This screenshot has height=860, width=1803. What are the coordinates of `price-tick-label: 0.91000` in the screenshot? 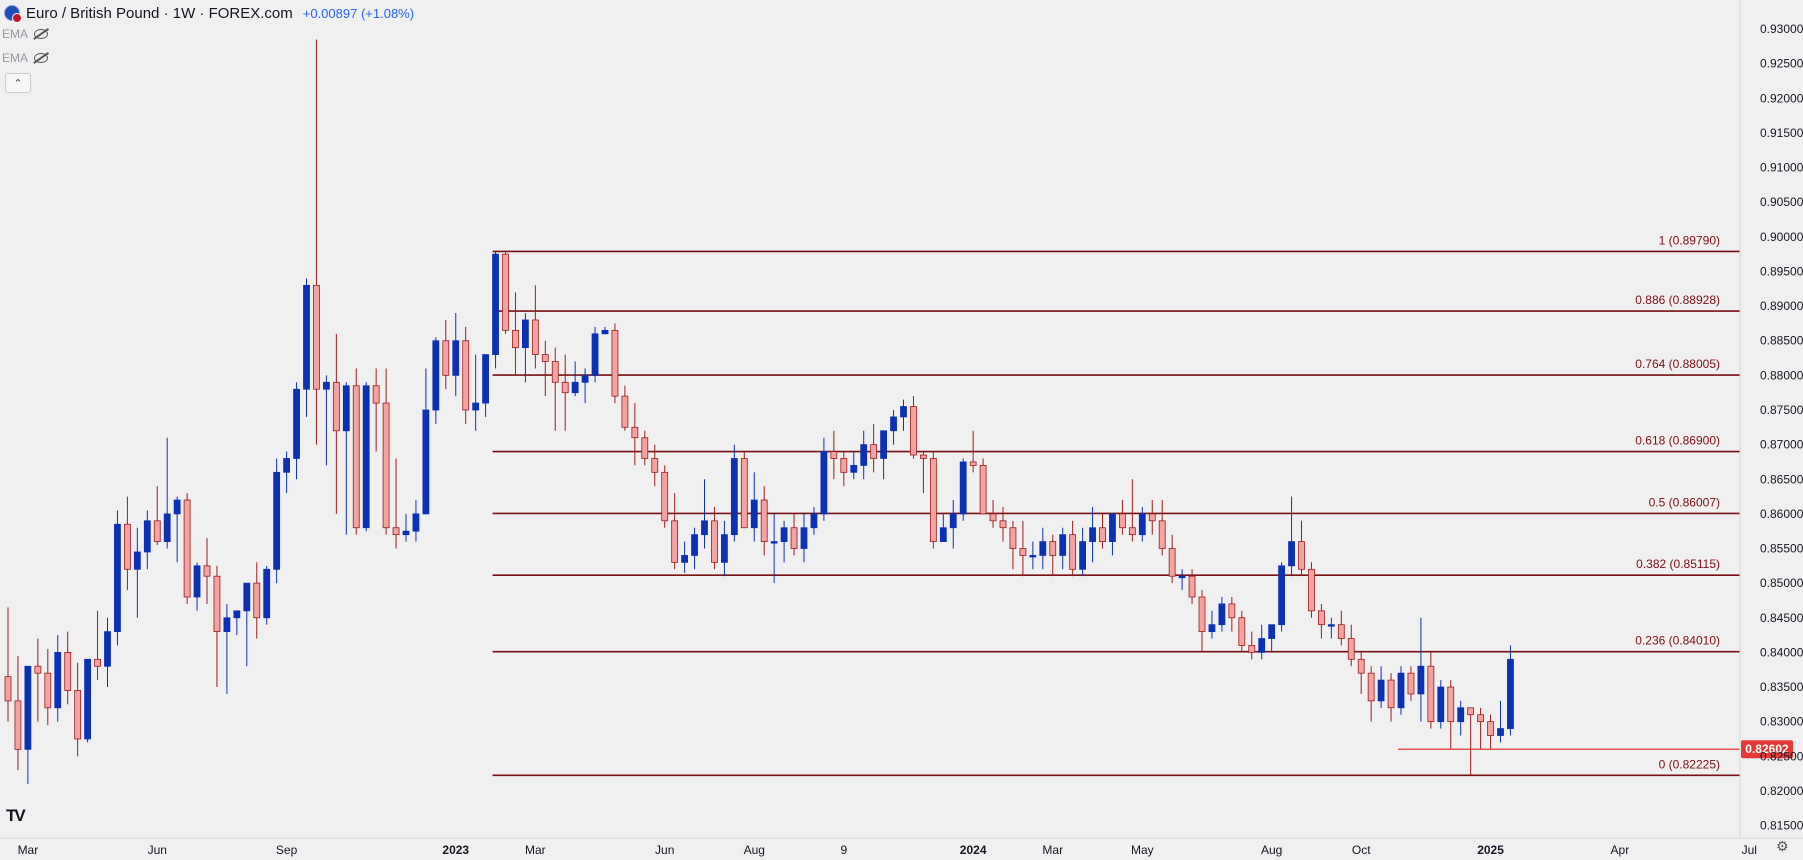 It's located at (1781, 168).